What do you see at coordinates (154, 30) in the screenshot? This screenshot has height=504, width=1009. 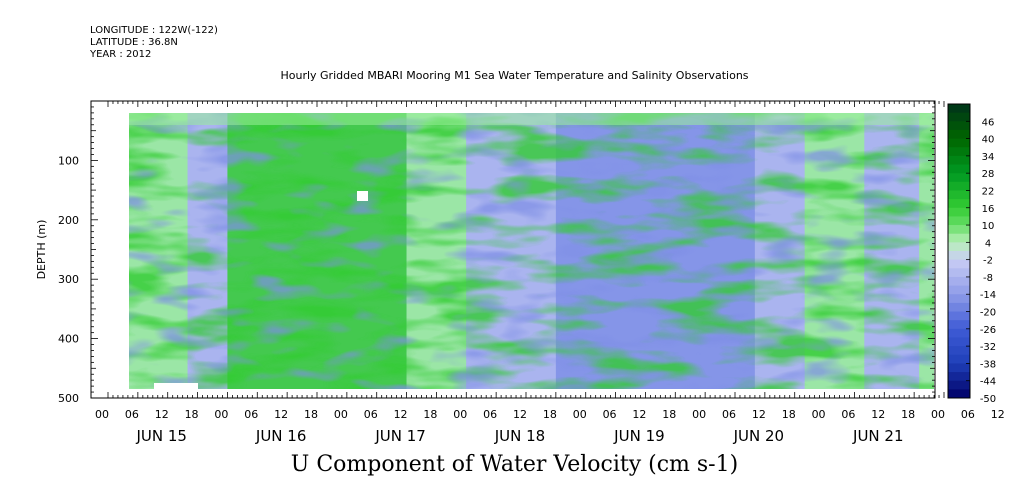 I see `longitude-label: LONGITUDE : 122W(-122)` at bounding box center [154, 30].